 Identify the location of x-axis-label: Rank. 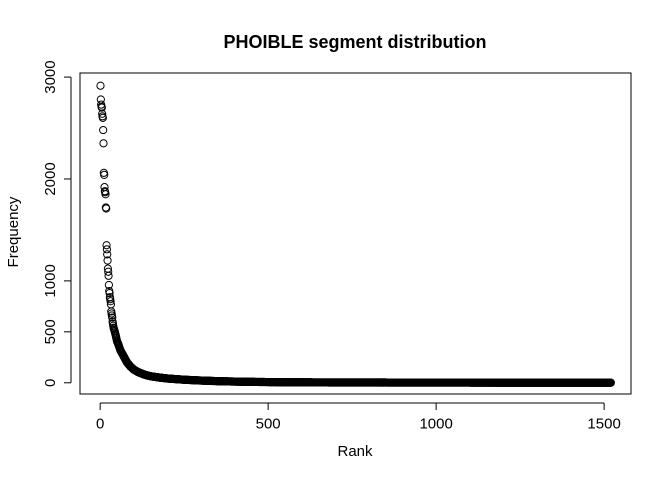
(355, 451).